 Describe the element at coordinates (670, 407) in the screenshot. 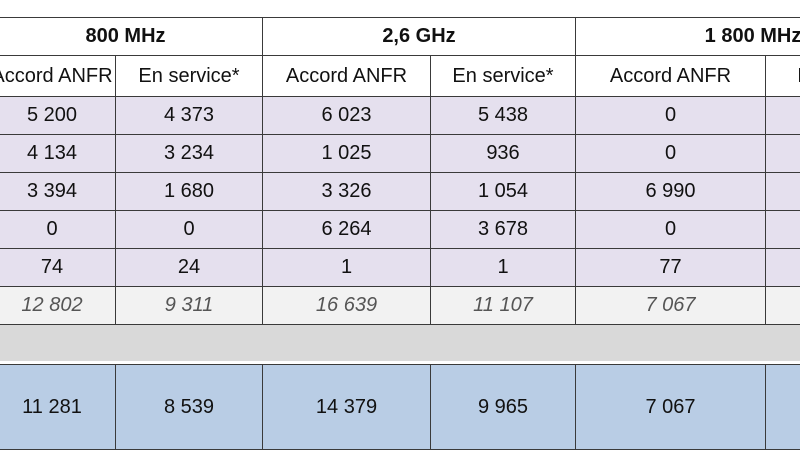

I see `total-cell: 7 067` at that location.